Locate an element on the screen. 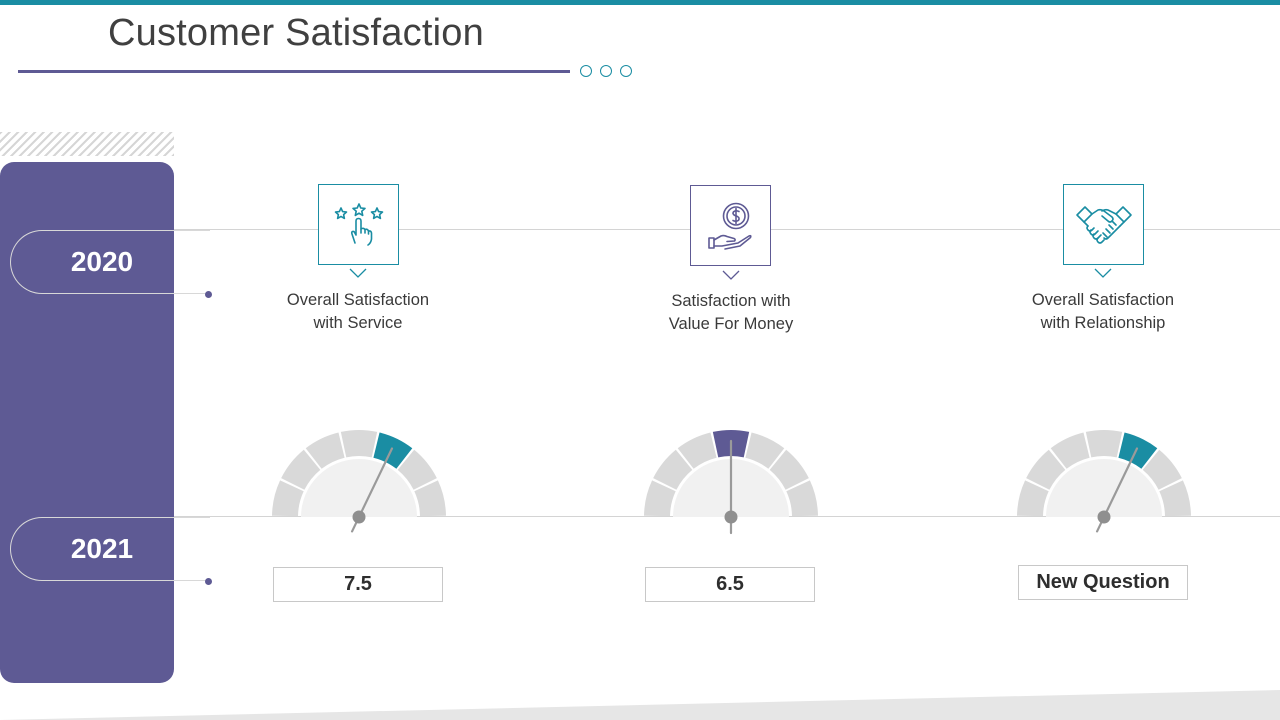  money-hand-icon is located at coordinates (729, 226).